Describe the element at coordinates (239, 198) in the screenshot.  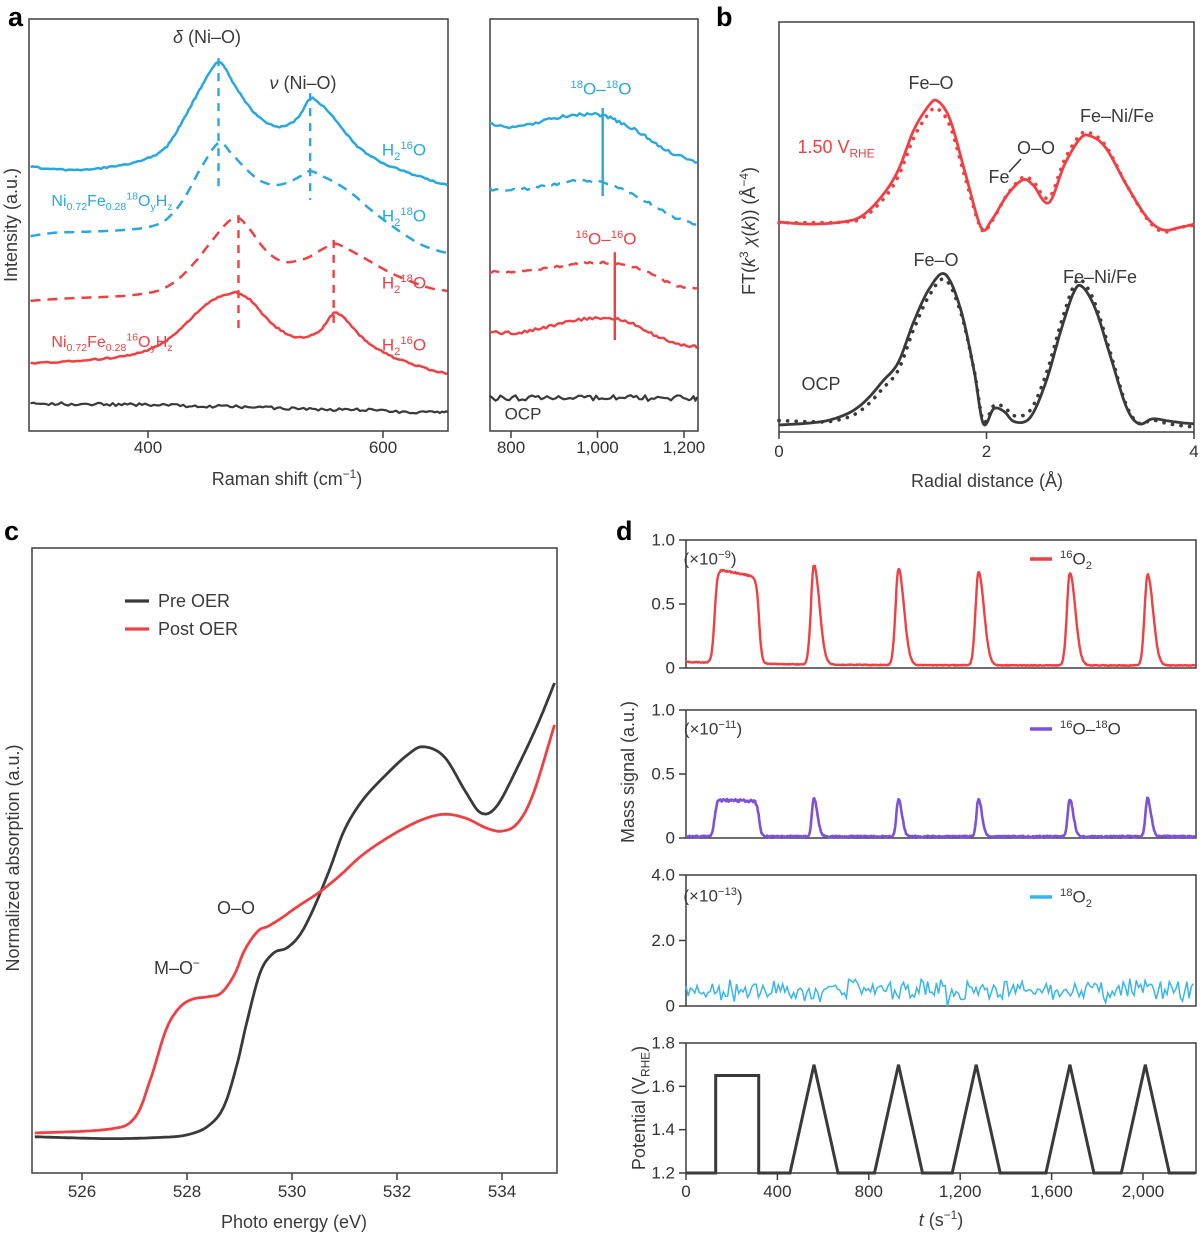
I see `curve-nife-18o-catalyst-in-h2-18o` at that location.